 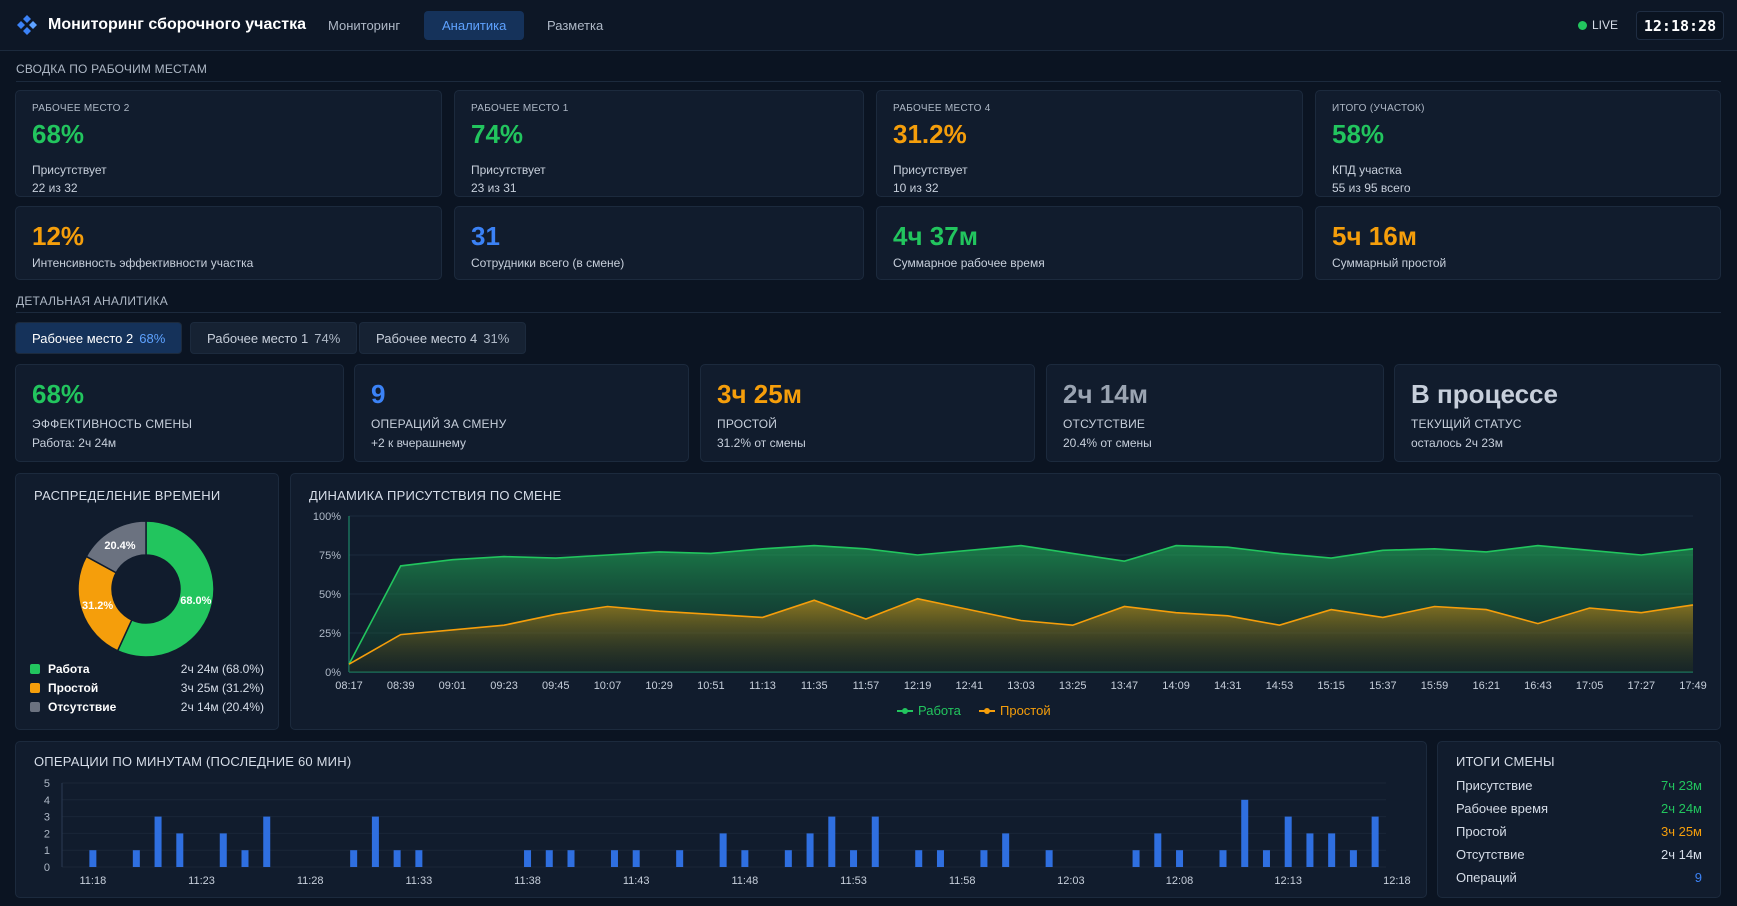 I want to click on area-legend: Работа Простой, so click(x=974, y=710).